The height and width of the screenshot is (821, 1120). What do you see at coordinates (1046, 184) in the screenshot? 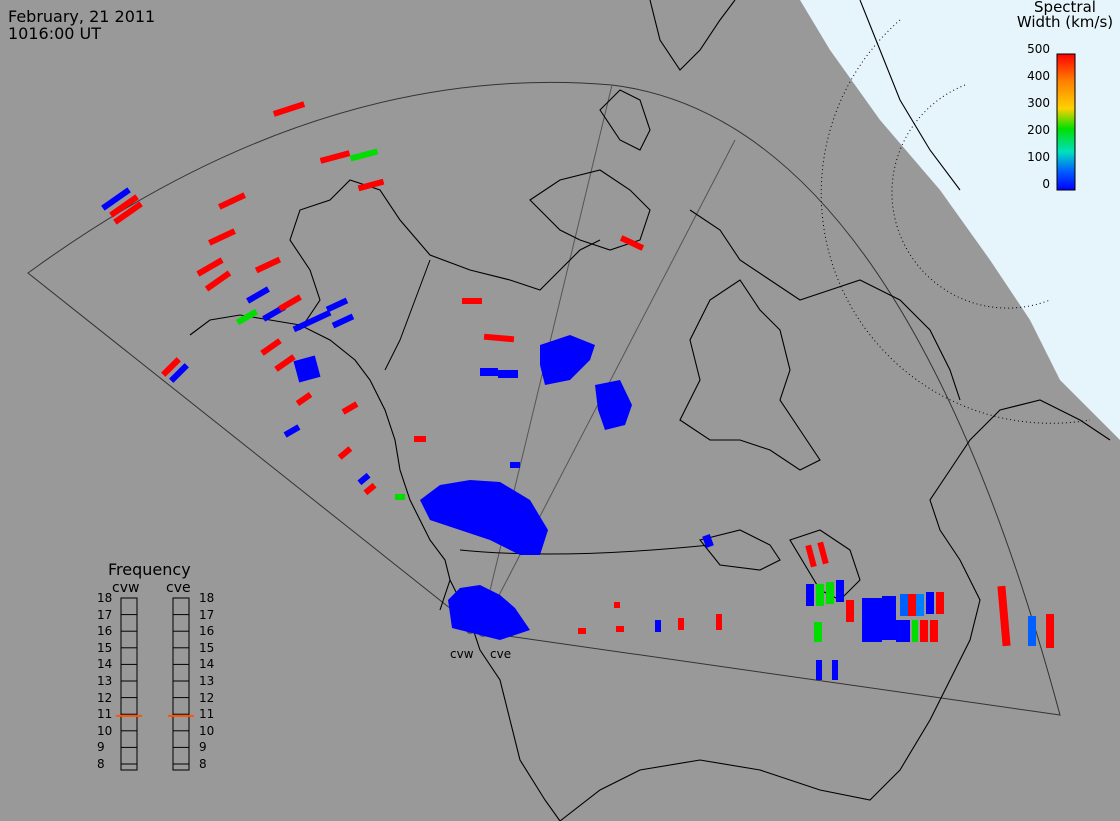
I see `colorbar-tick: 0` at bounding box center [1046, 184].